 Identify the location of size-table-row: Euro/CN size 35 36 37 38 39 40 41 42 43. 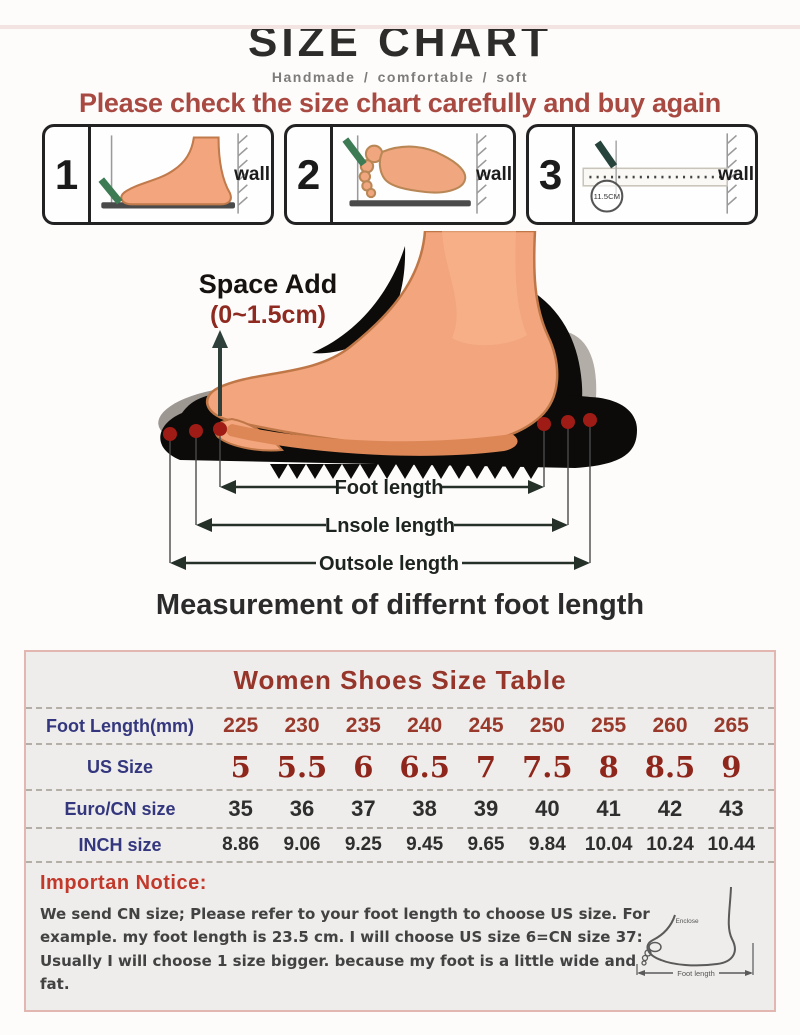
(400, 808).